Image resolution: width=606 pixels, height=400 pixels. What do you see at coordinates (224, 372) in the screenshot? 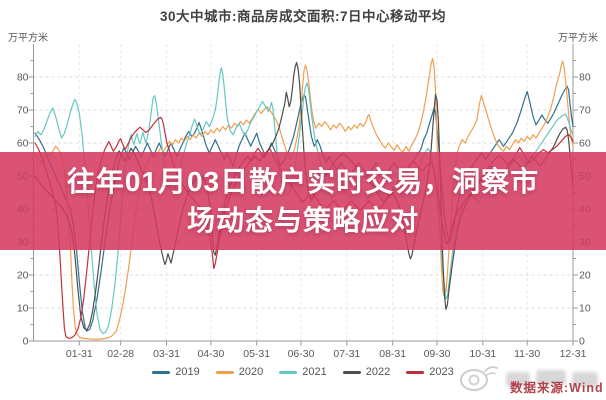
I see `legend-swatch-2020` at bounding box center [224, 372].